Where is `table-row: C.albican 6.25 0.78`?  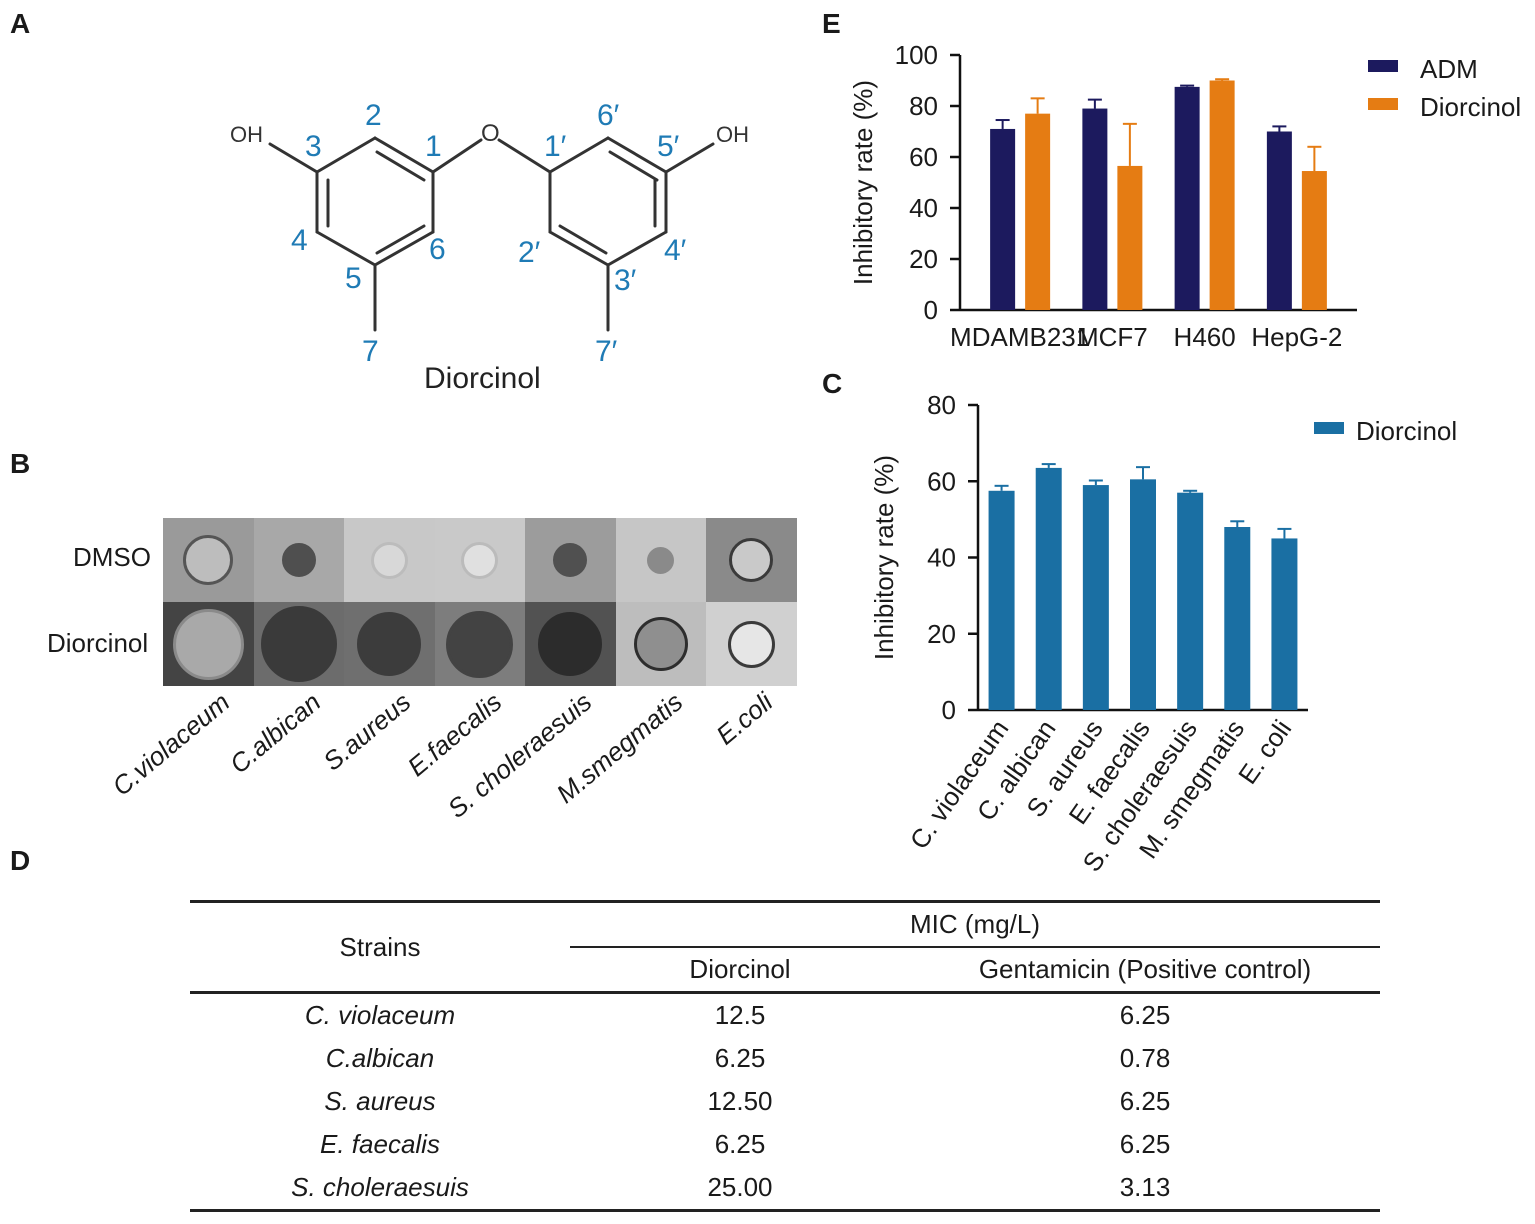 table-row: C.albican 6.25 0.78 is located at coordinates (785, 1058).